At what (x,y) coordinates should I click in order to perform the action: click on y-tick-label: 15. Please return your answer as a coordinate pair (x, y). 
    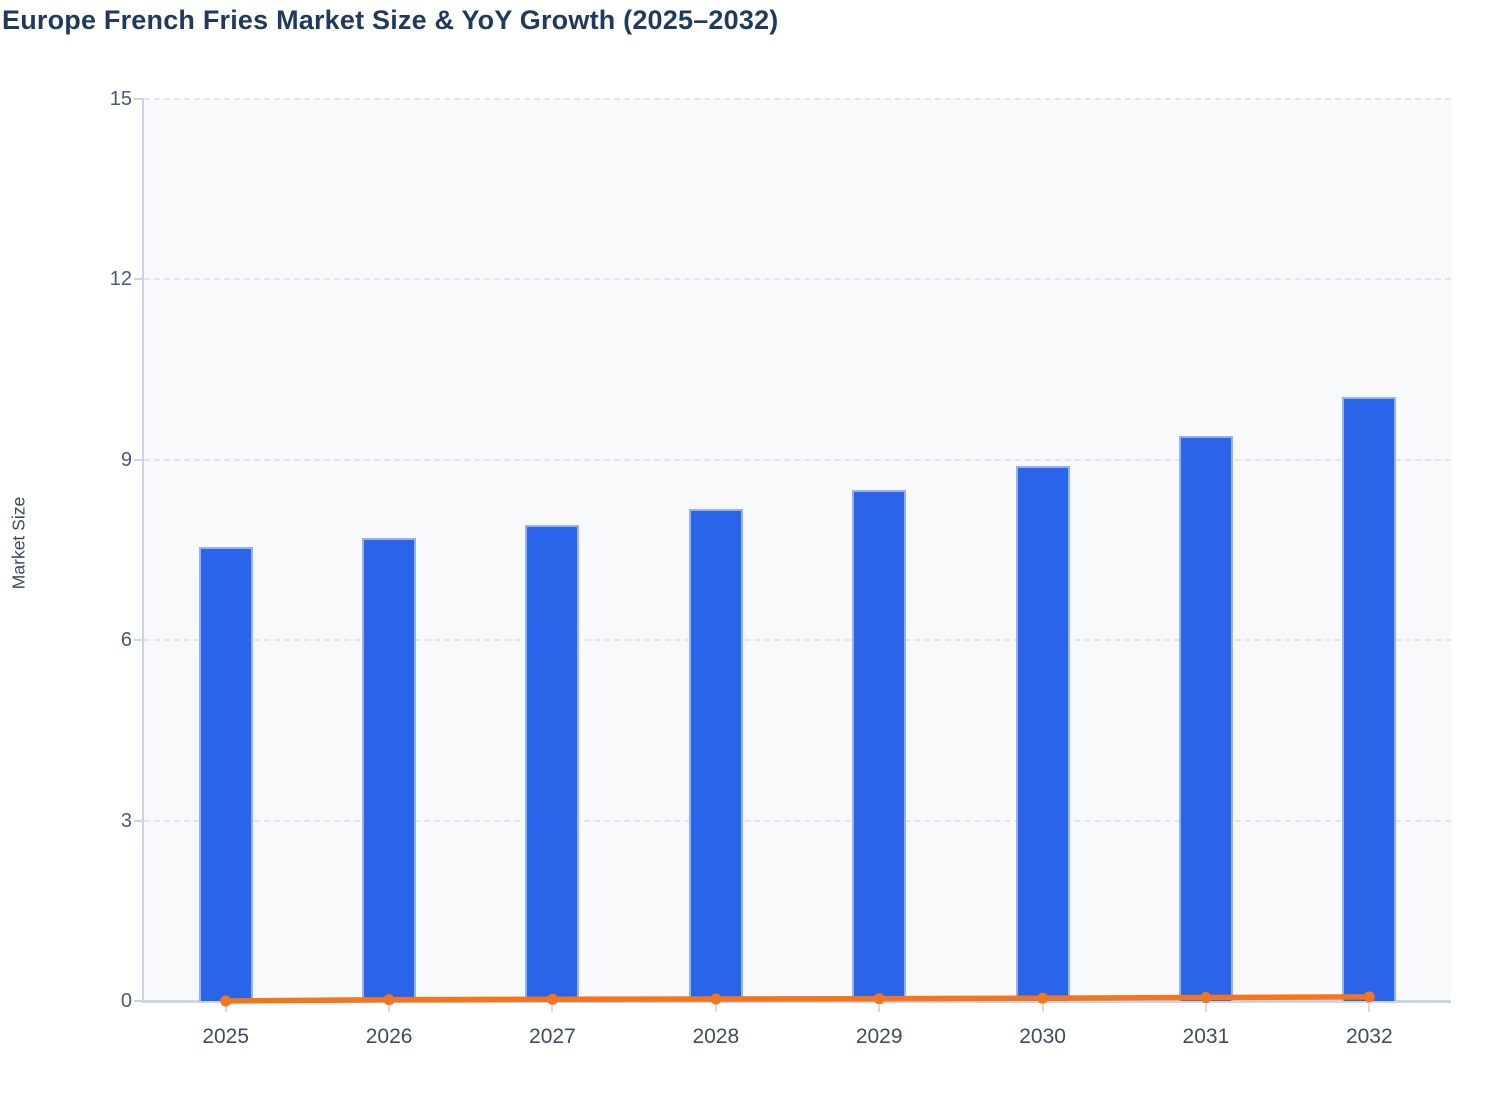
    Looking at the image, I should click on (120, 99).